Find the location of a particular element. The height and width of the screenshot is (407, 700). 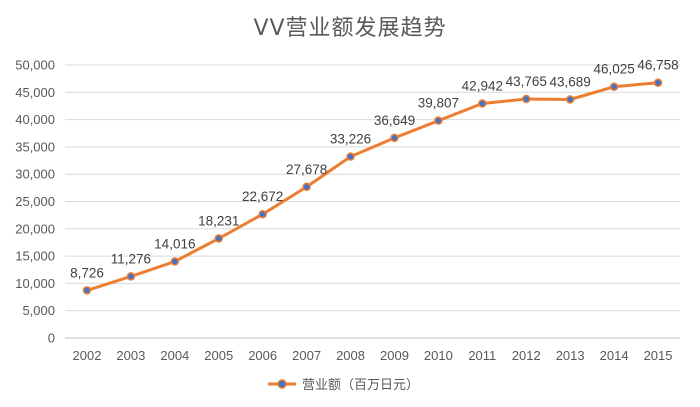

legend-label: 营业额（百万日元） is located at coordinates (360, 385).